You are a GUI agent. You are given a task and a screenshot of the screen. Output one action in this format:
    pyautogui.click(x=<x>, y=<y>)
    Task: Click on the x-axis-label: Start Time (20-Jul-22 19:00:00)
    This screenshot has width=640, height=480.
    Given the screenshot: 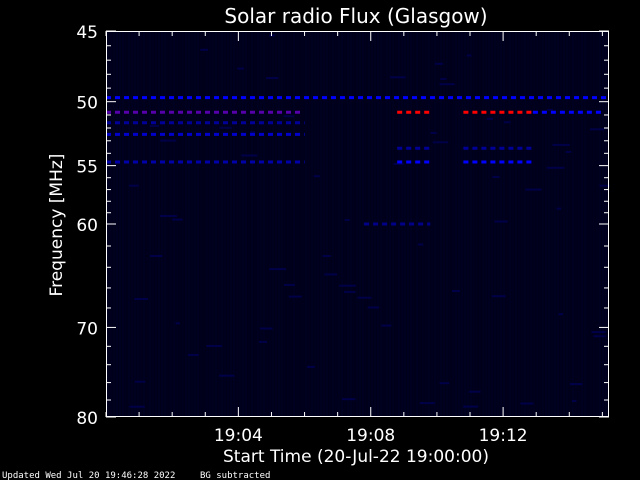 What is the action you would take?
    pyautogui.click(x=356, y=457)
    